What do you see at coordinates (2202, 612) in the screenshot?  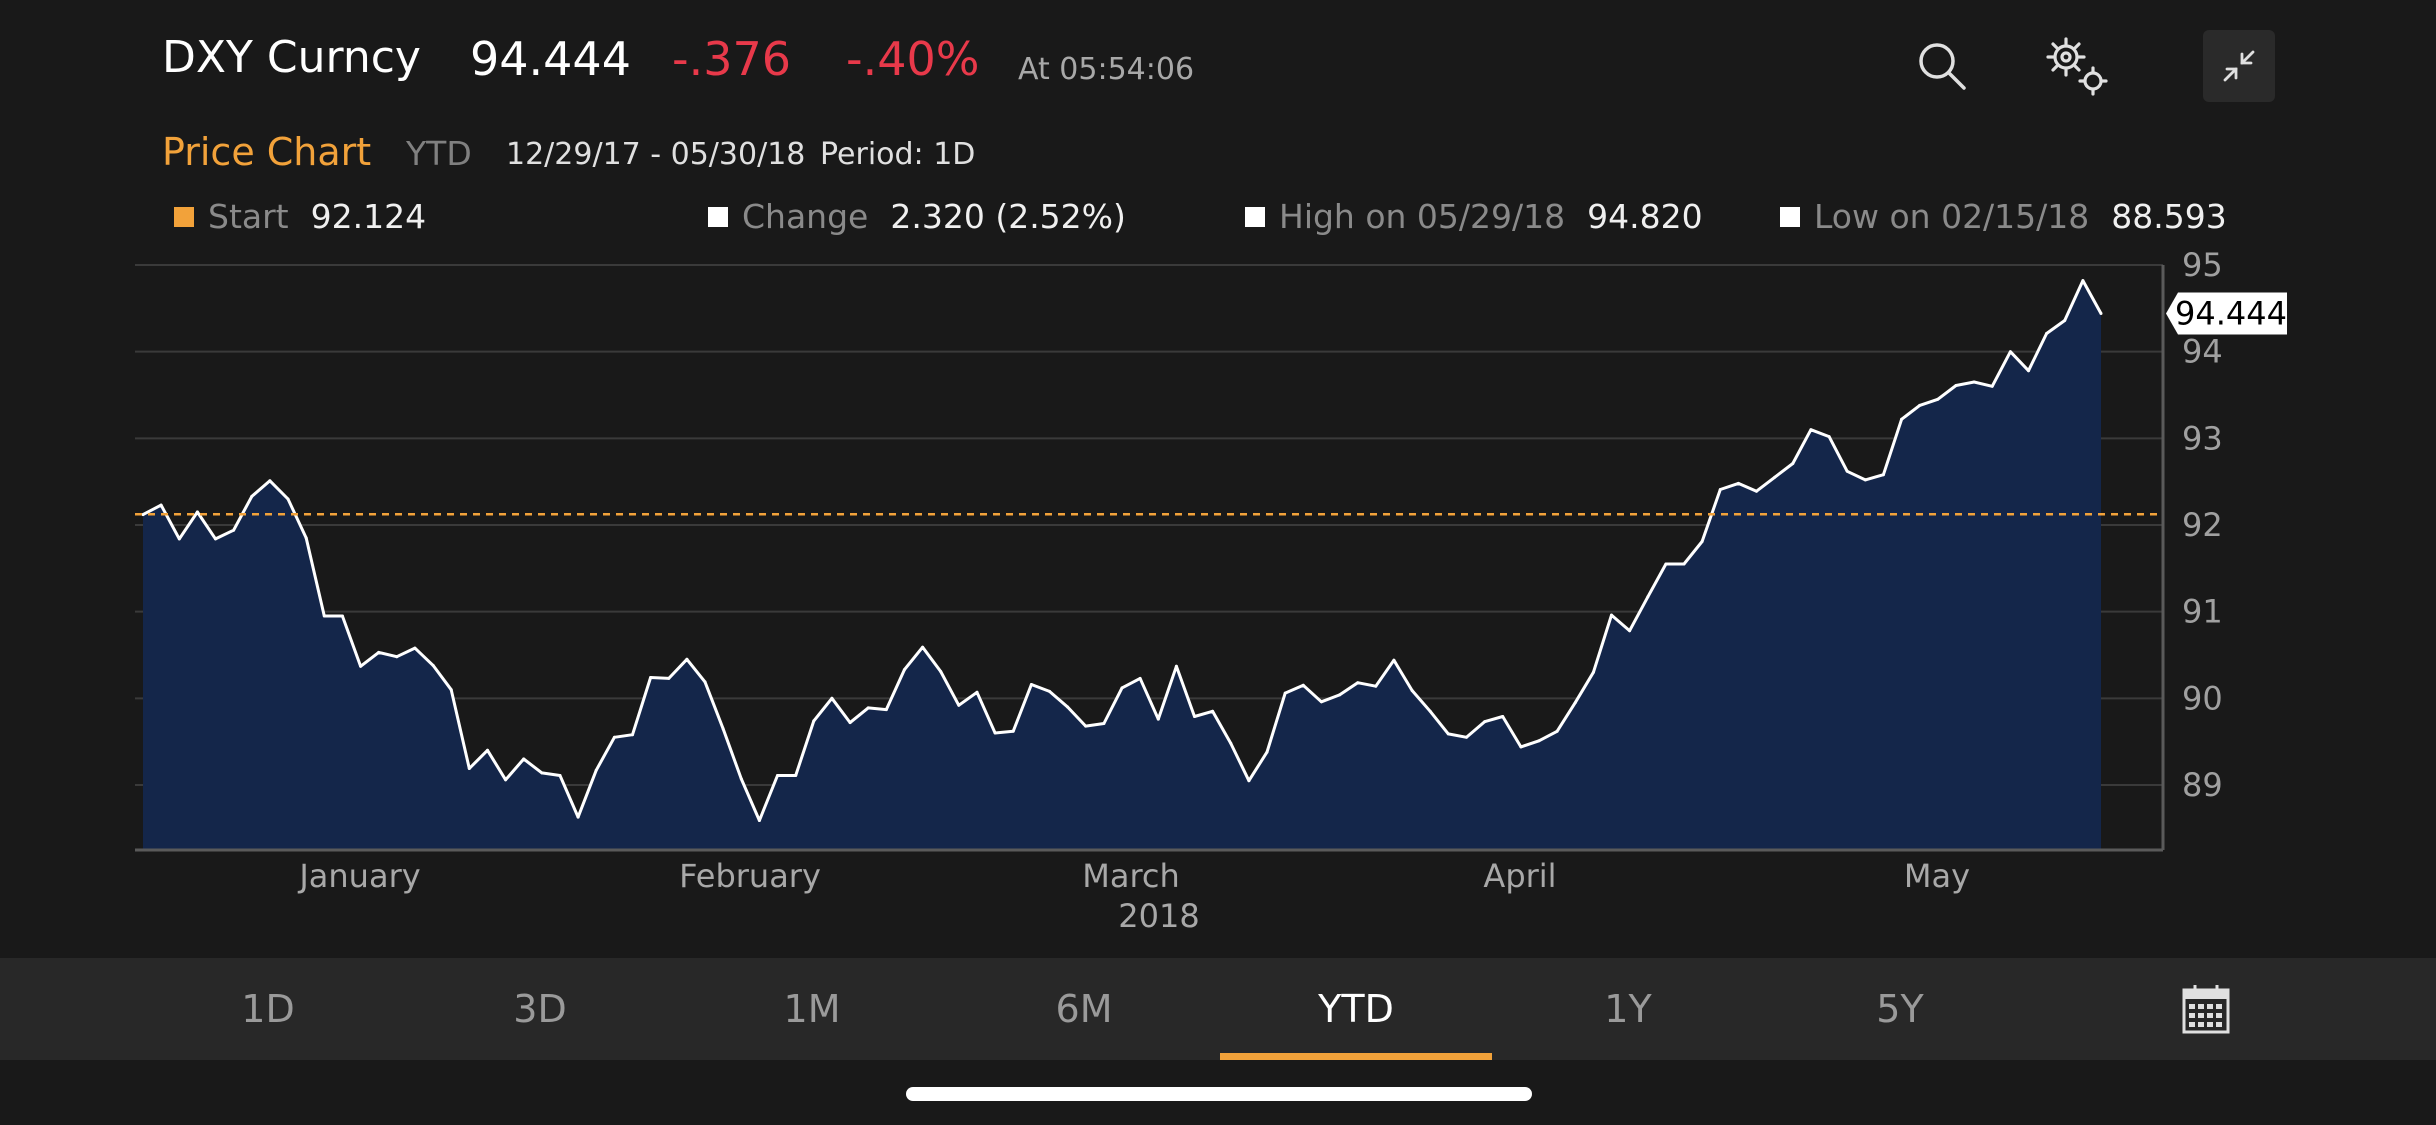 I see `y-tick-label: 91` at bounding box center [2202, 612].